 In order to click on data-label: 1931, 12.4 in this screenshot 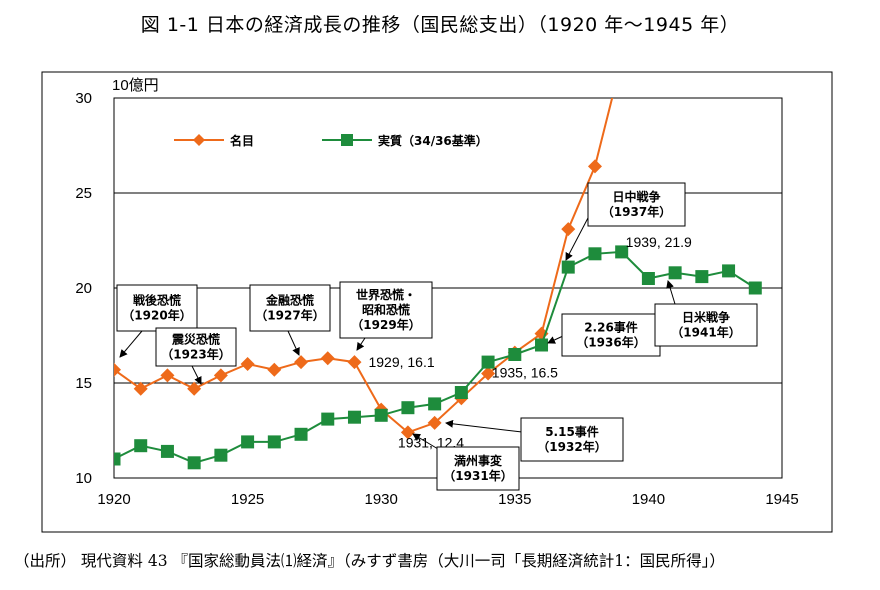, I will do `click(431, 442)`.